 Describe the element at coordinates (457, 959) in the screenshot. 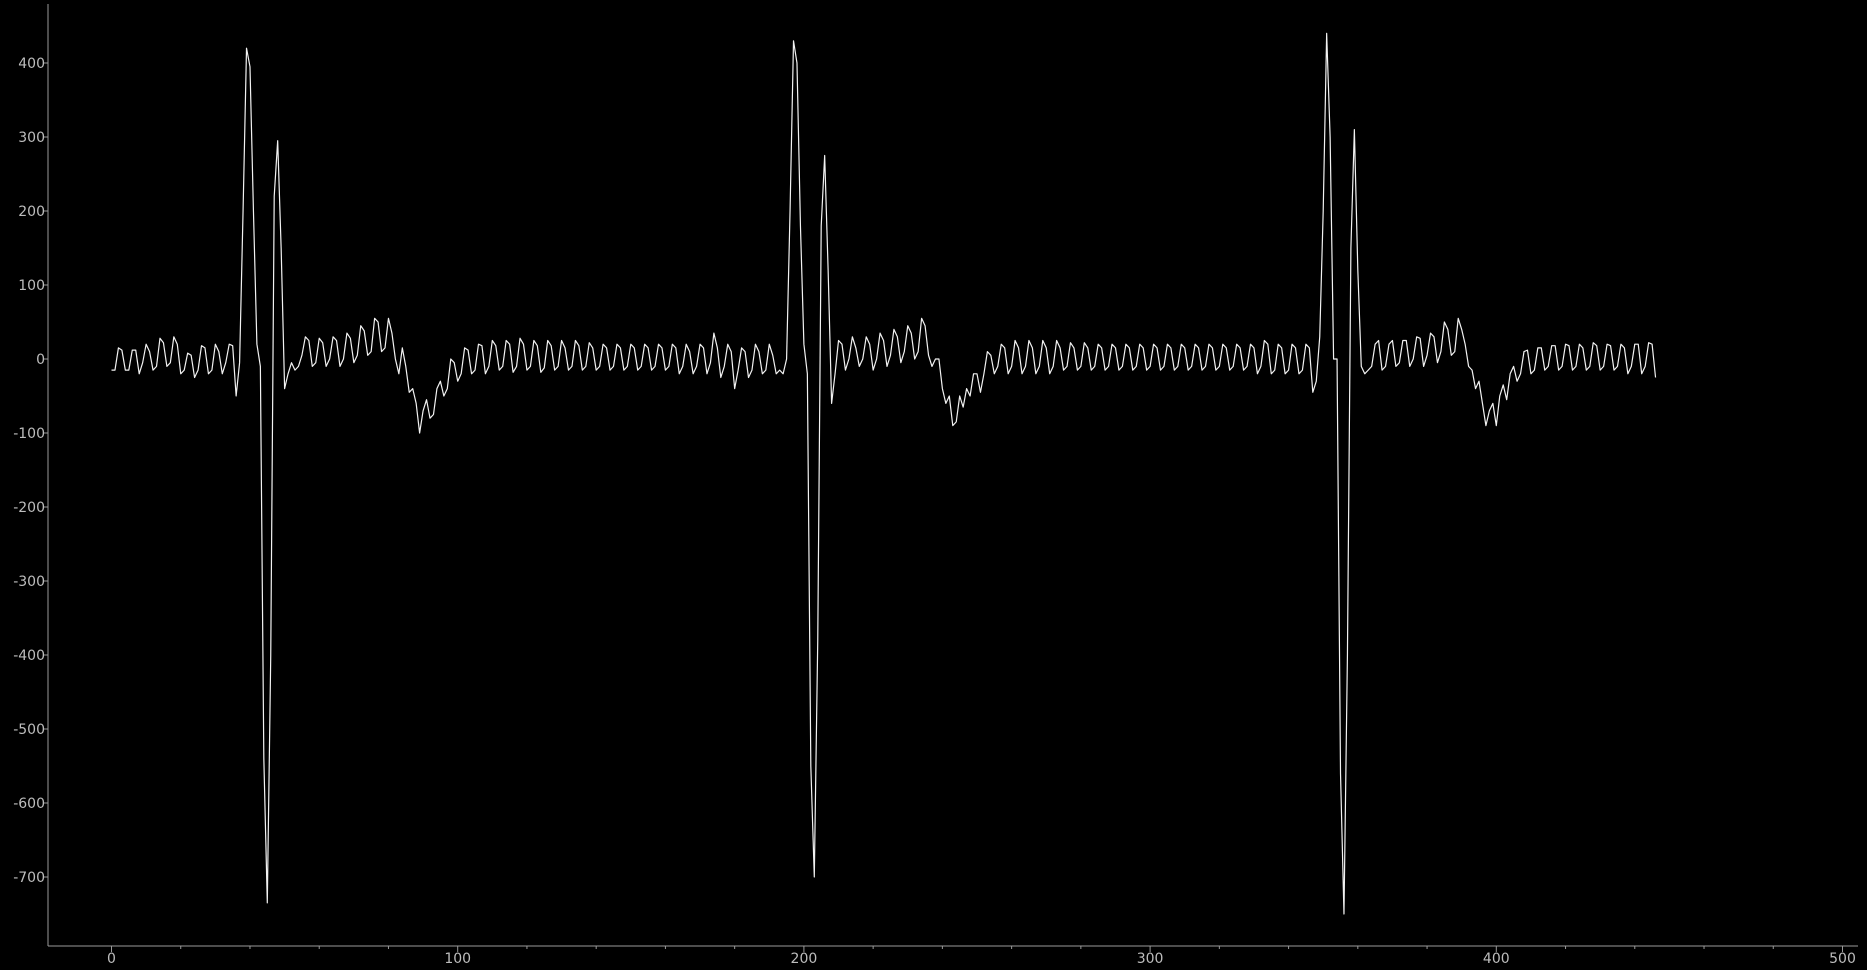

I see `x-tick-label: 100` at that location.